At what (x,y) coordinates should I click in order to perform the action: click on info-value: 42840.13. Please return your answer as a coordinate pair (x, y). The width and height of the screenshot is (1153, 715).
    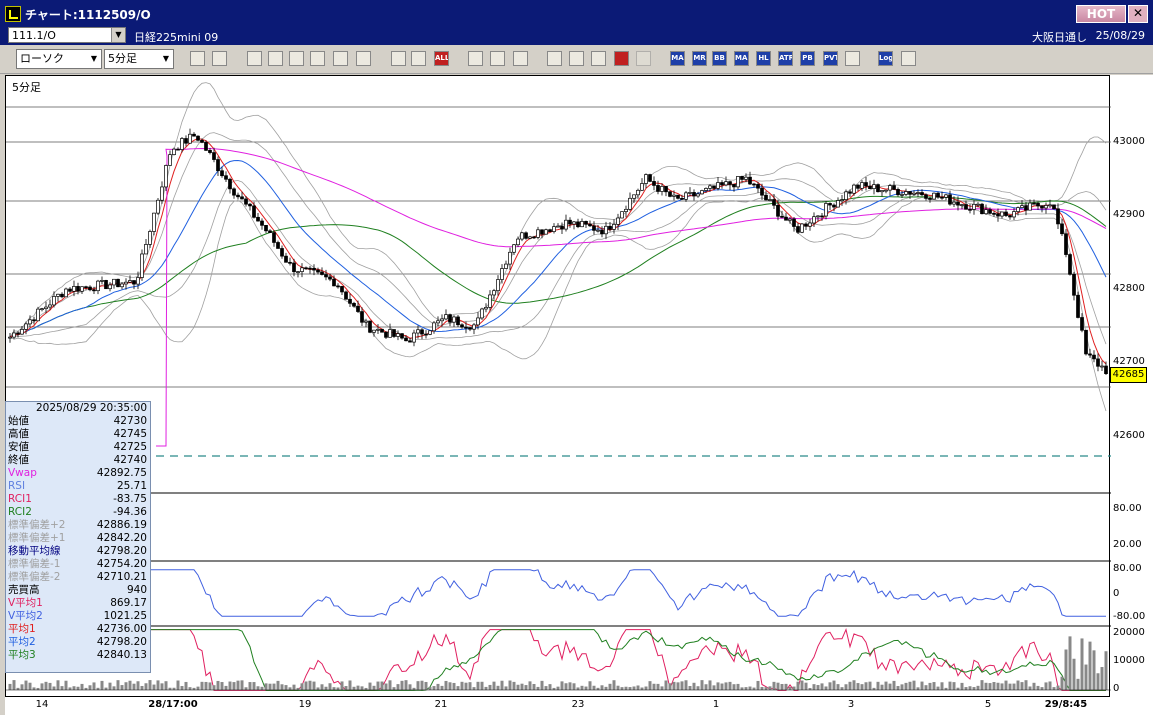
    Looking at the image, I should click on (121, 655).